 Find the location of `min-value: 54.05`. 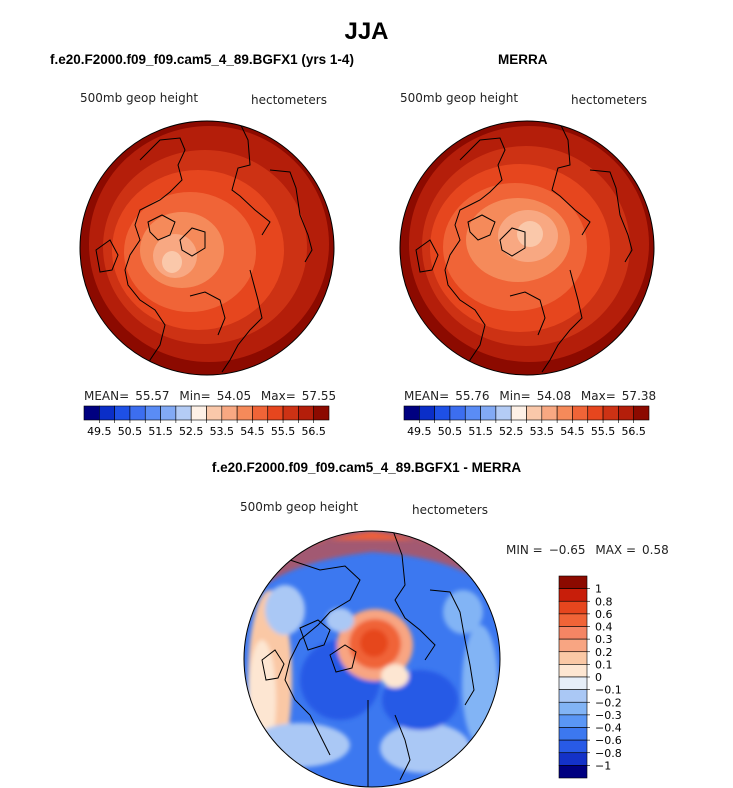

min-value: 54.05 is located at coordinates (234, 396).